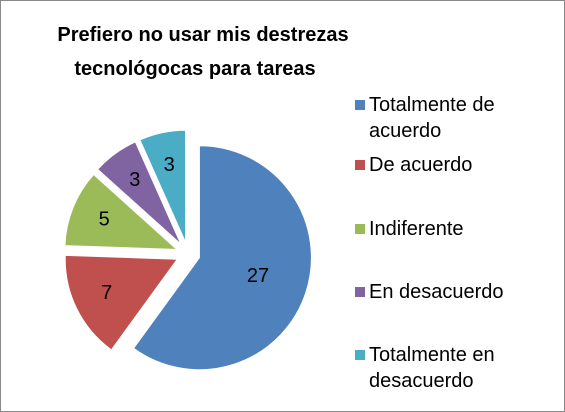 Image resolution: width=565 pixels, height=412 pixels. I want to click on legend-label: Totalmente en desacuerdo, so click(432, 368).